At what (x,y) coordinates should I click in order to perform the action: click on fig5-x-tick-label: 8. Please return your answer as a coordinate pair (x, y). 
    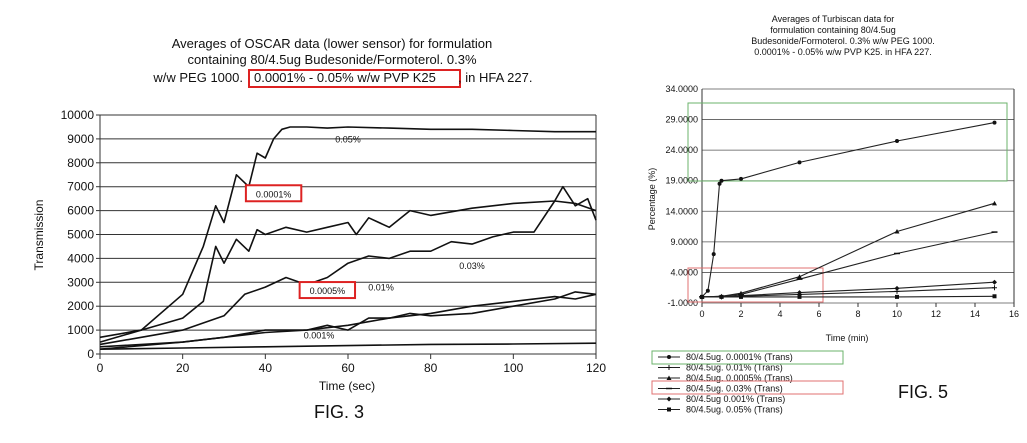
    Looking at the image, I should click on (857, 314).